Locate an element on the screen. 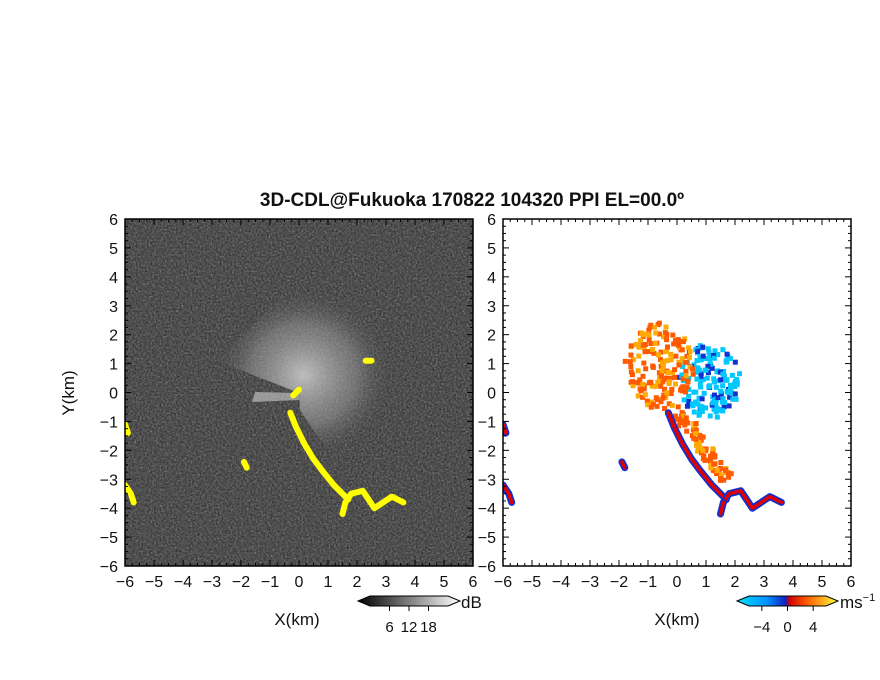  colorbar-tick-label: 12 is located at coordinates (409, 627).